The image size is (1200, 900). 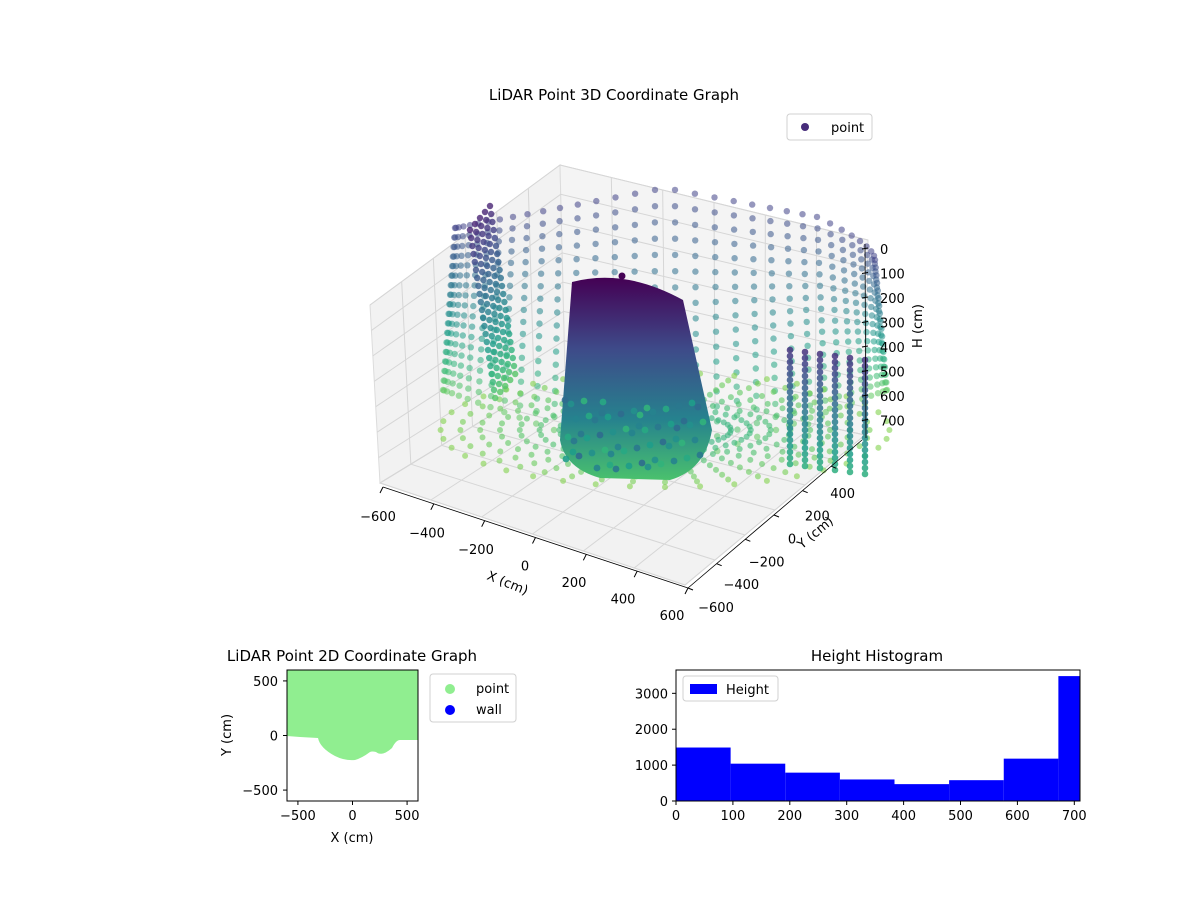 What do you see at coordinates (622, 276) in the screenshot?
I see `cloud-outlier` at bounding box center [622, 276].